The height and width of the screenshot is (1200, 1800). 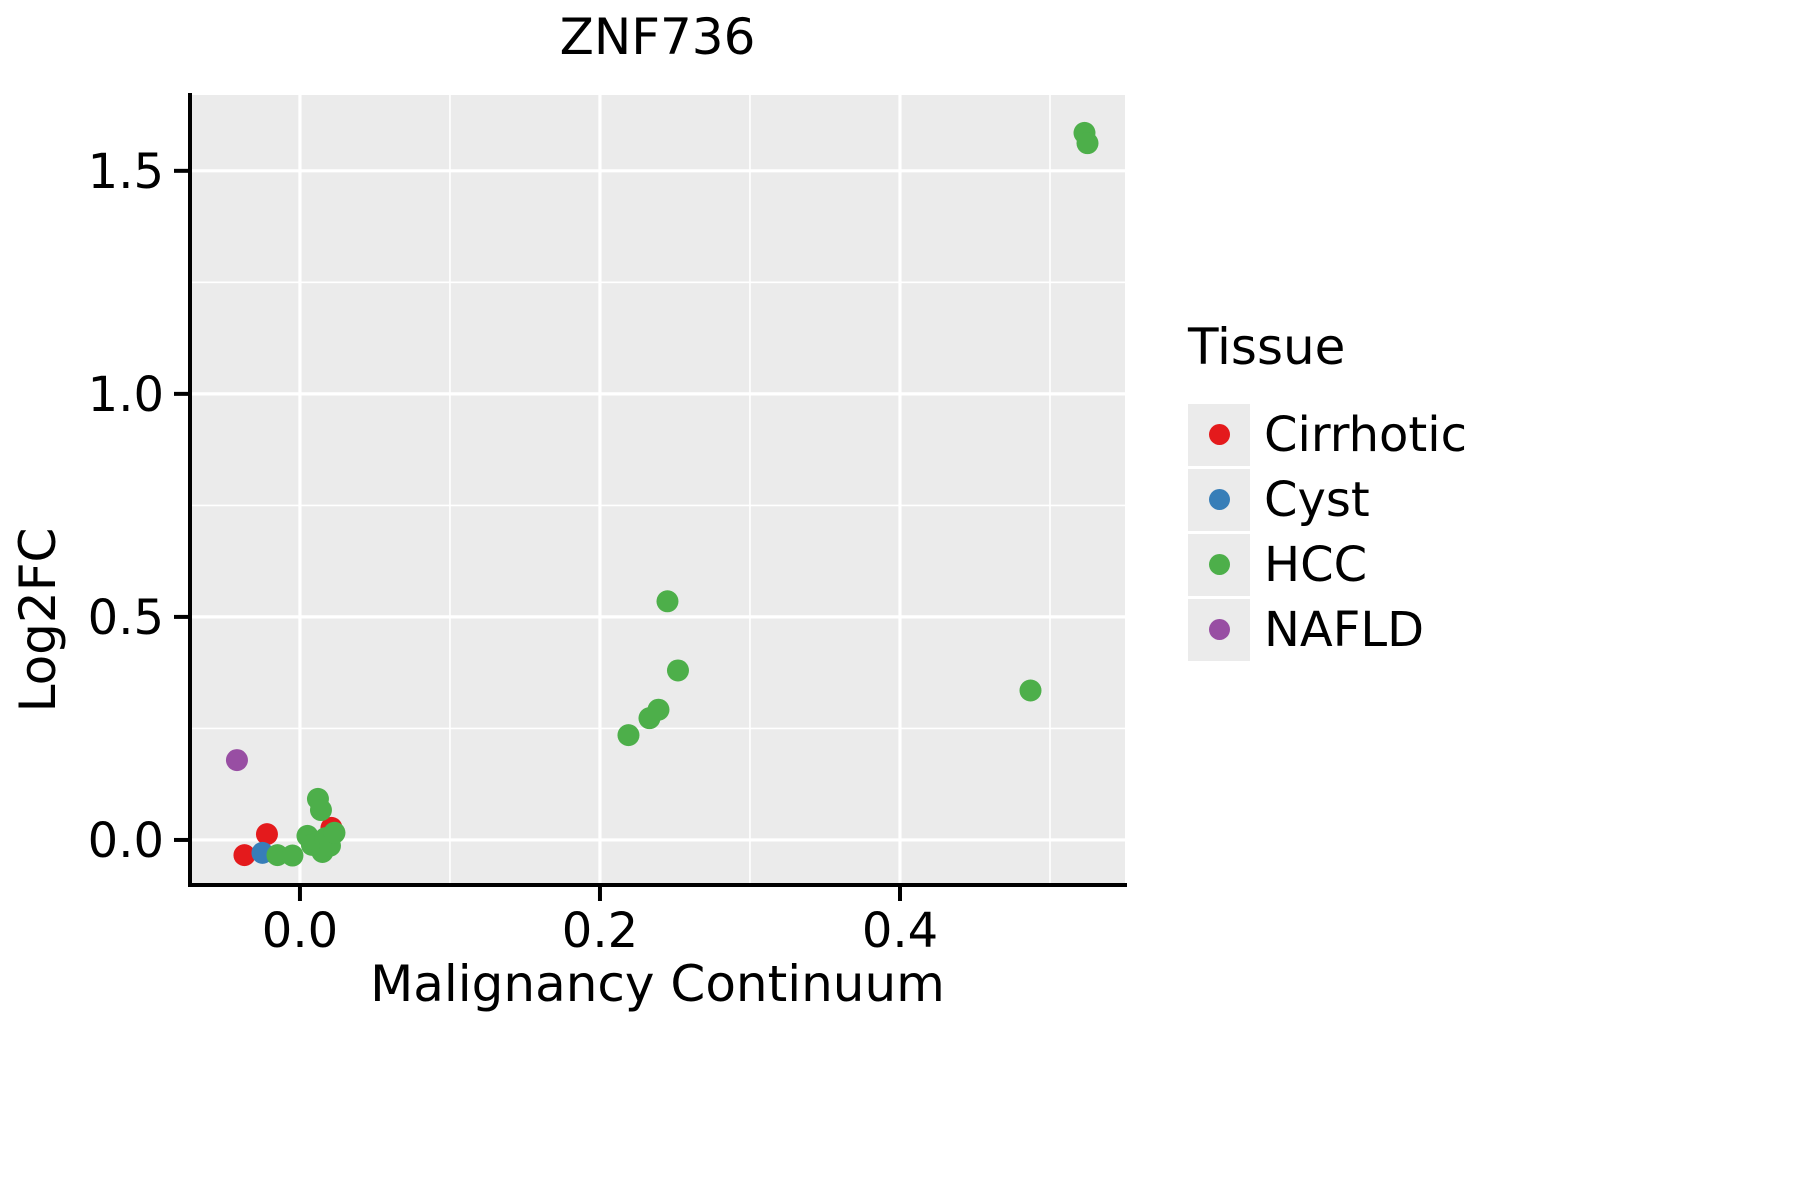 I want to click on legend: Tissue Cirrhotic Cyst HCC NAFLD, so click(x=1327, y=490).